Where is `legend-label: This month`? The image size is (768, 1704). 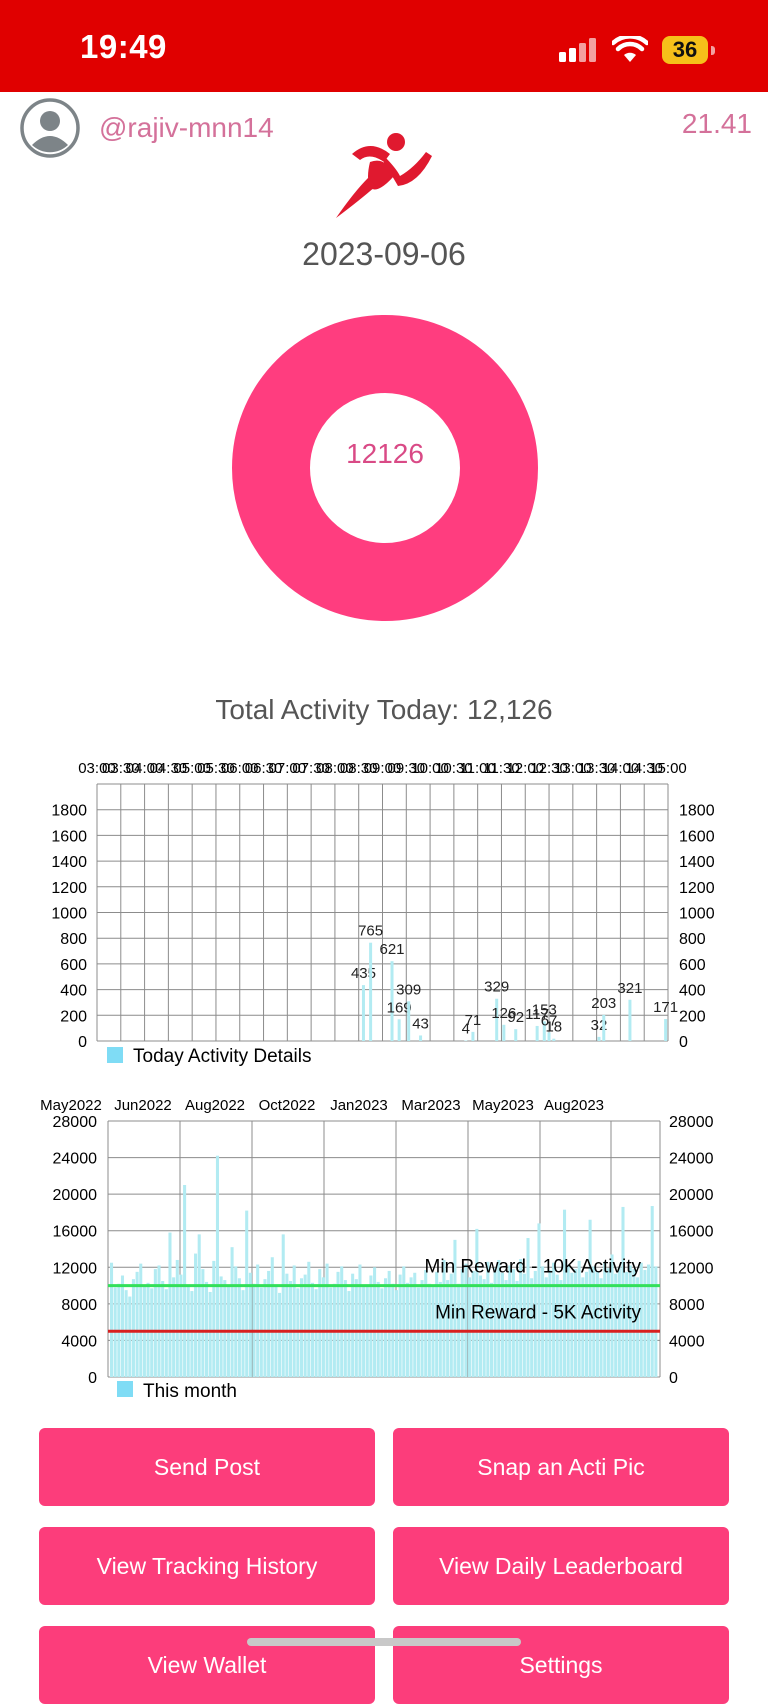 legend-label: This month is located at coordinates (190, 1391).